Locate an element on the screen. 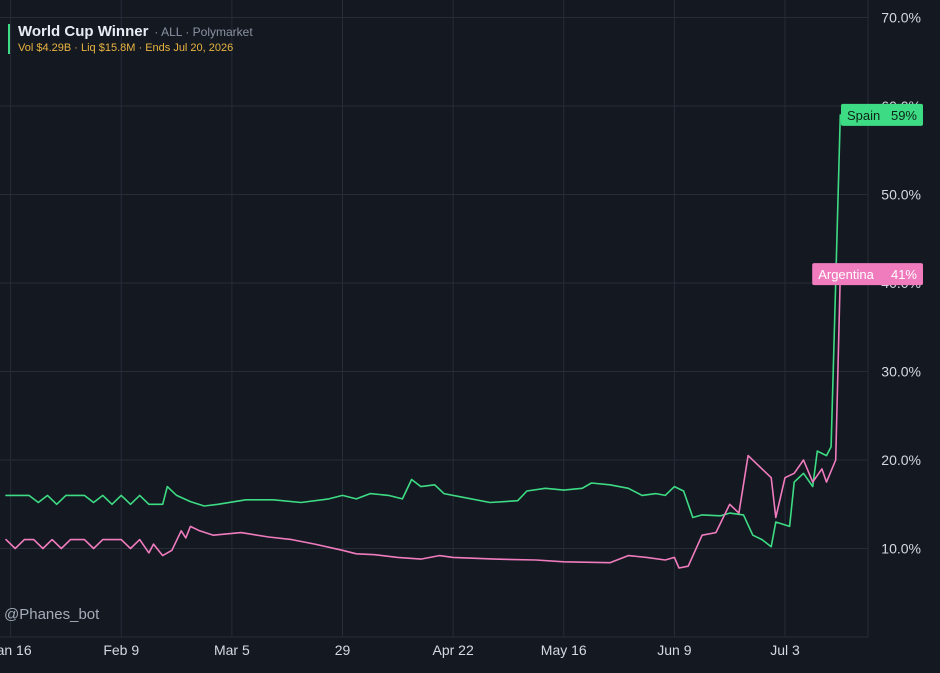 This screenshot has height=673, width=940. end-label-value: 41% is located at coordinates (904, 274).